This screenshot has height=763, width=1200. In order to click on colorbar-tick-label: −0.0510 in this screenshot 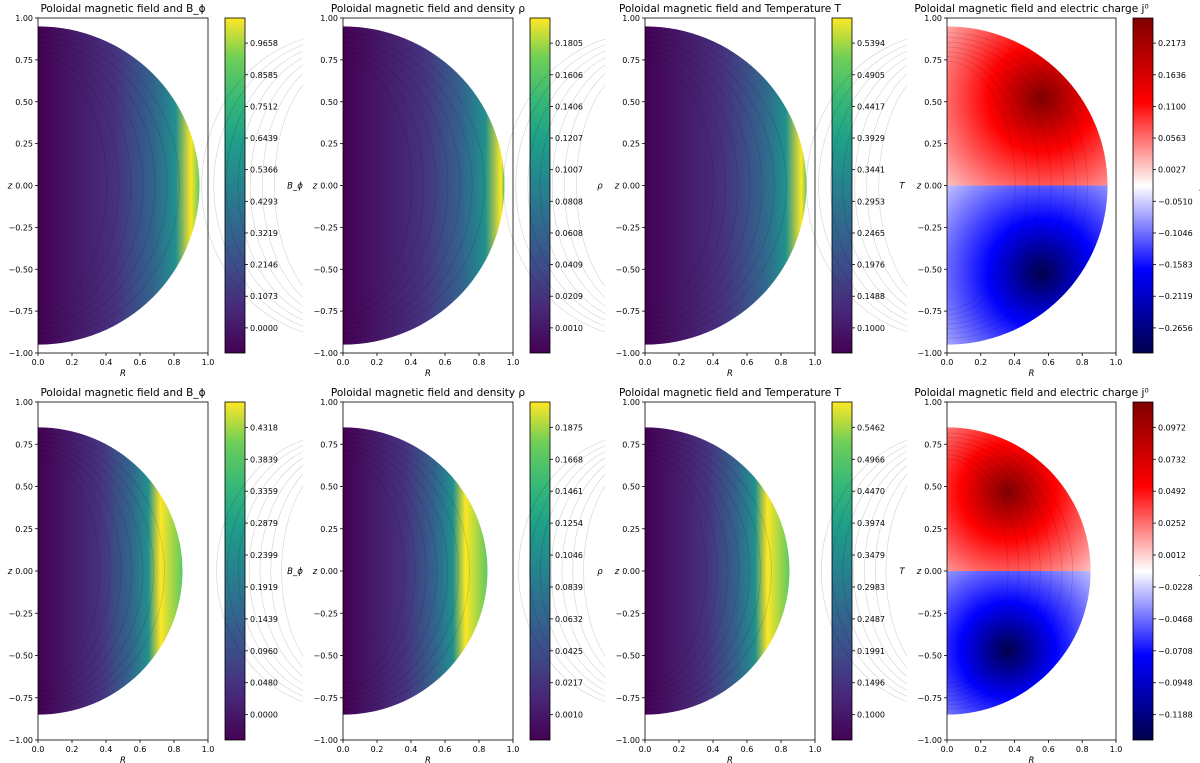, I will do `click(1175, 201)`.